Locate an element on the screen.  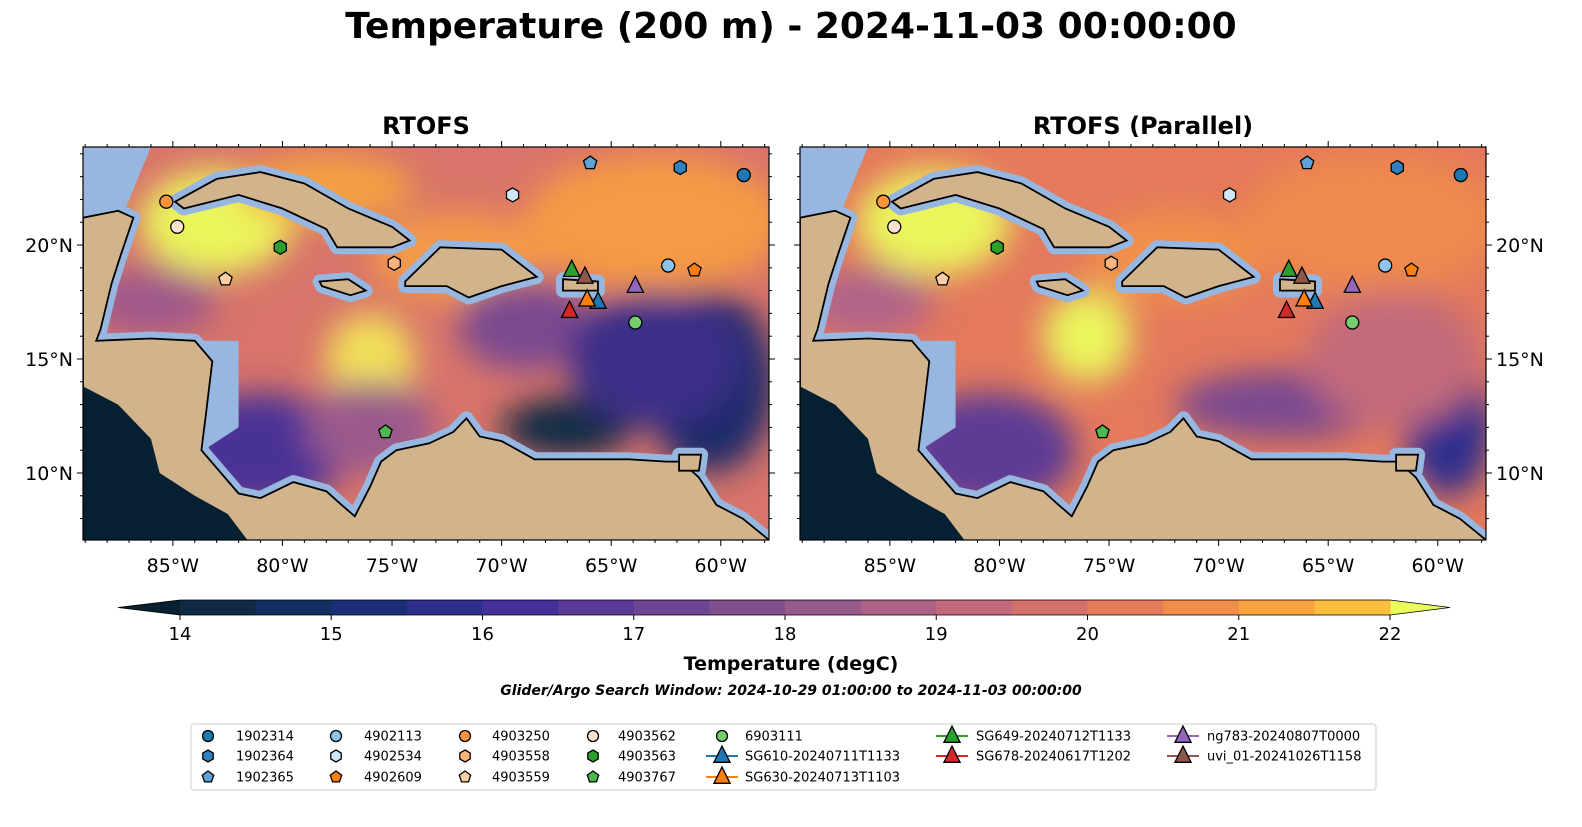
colorbar-extend-min is located at coordinates (149, 607).